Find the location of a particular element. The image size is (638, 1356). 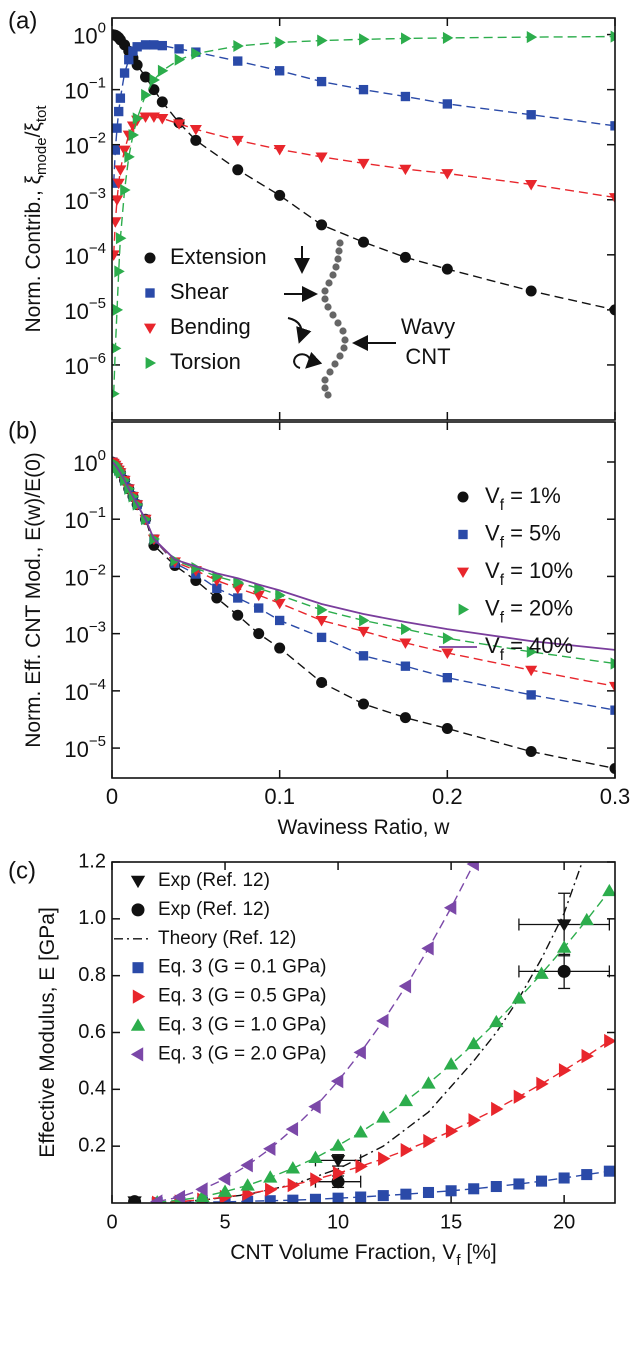

x-tick-label: 5 is located at coordinates (224, 1222).